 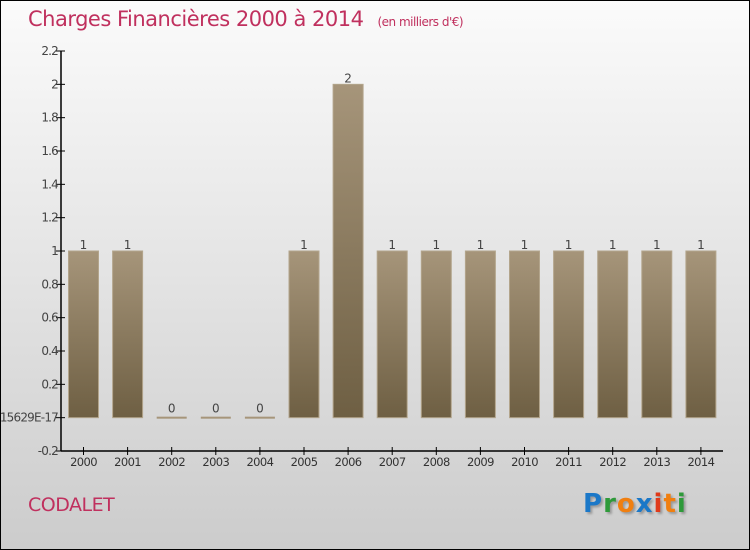 What do you see at coordinates (420, 22) in the screenshot?
I see `chart-subtitle: (en milliers d'€)` at bounding box center [420, 22].